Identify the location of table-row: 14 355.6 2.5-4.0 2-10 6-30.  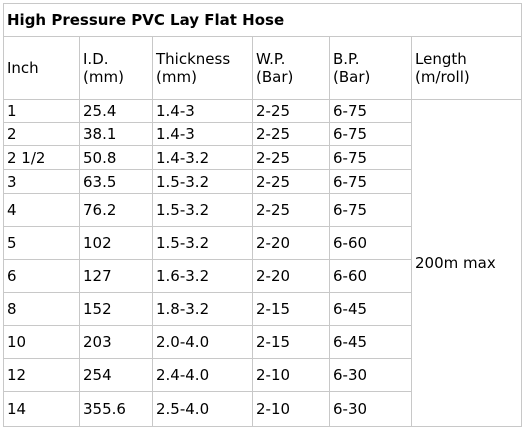
(262, 409).